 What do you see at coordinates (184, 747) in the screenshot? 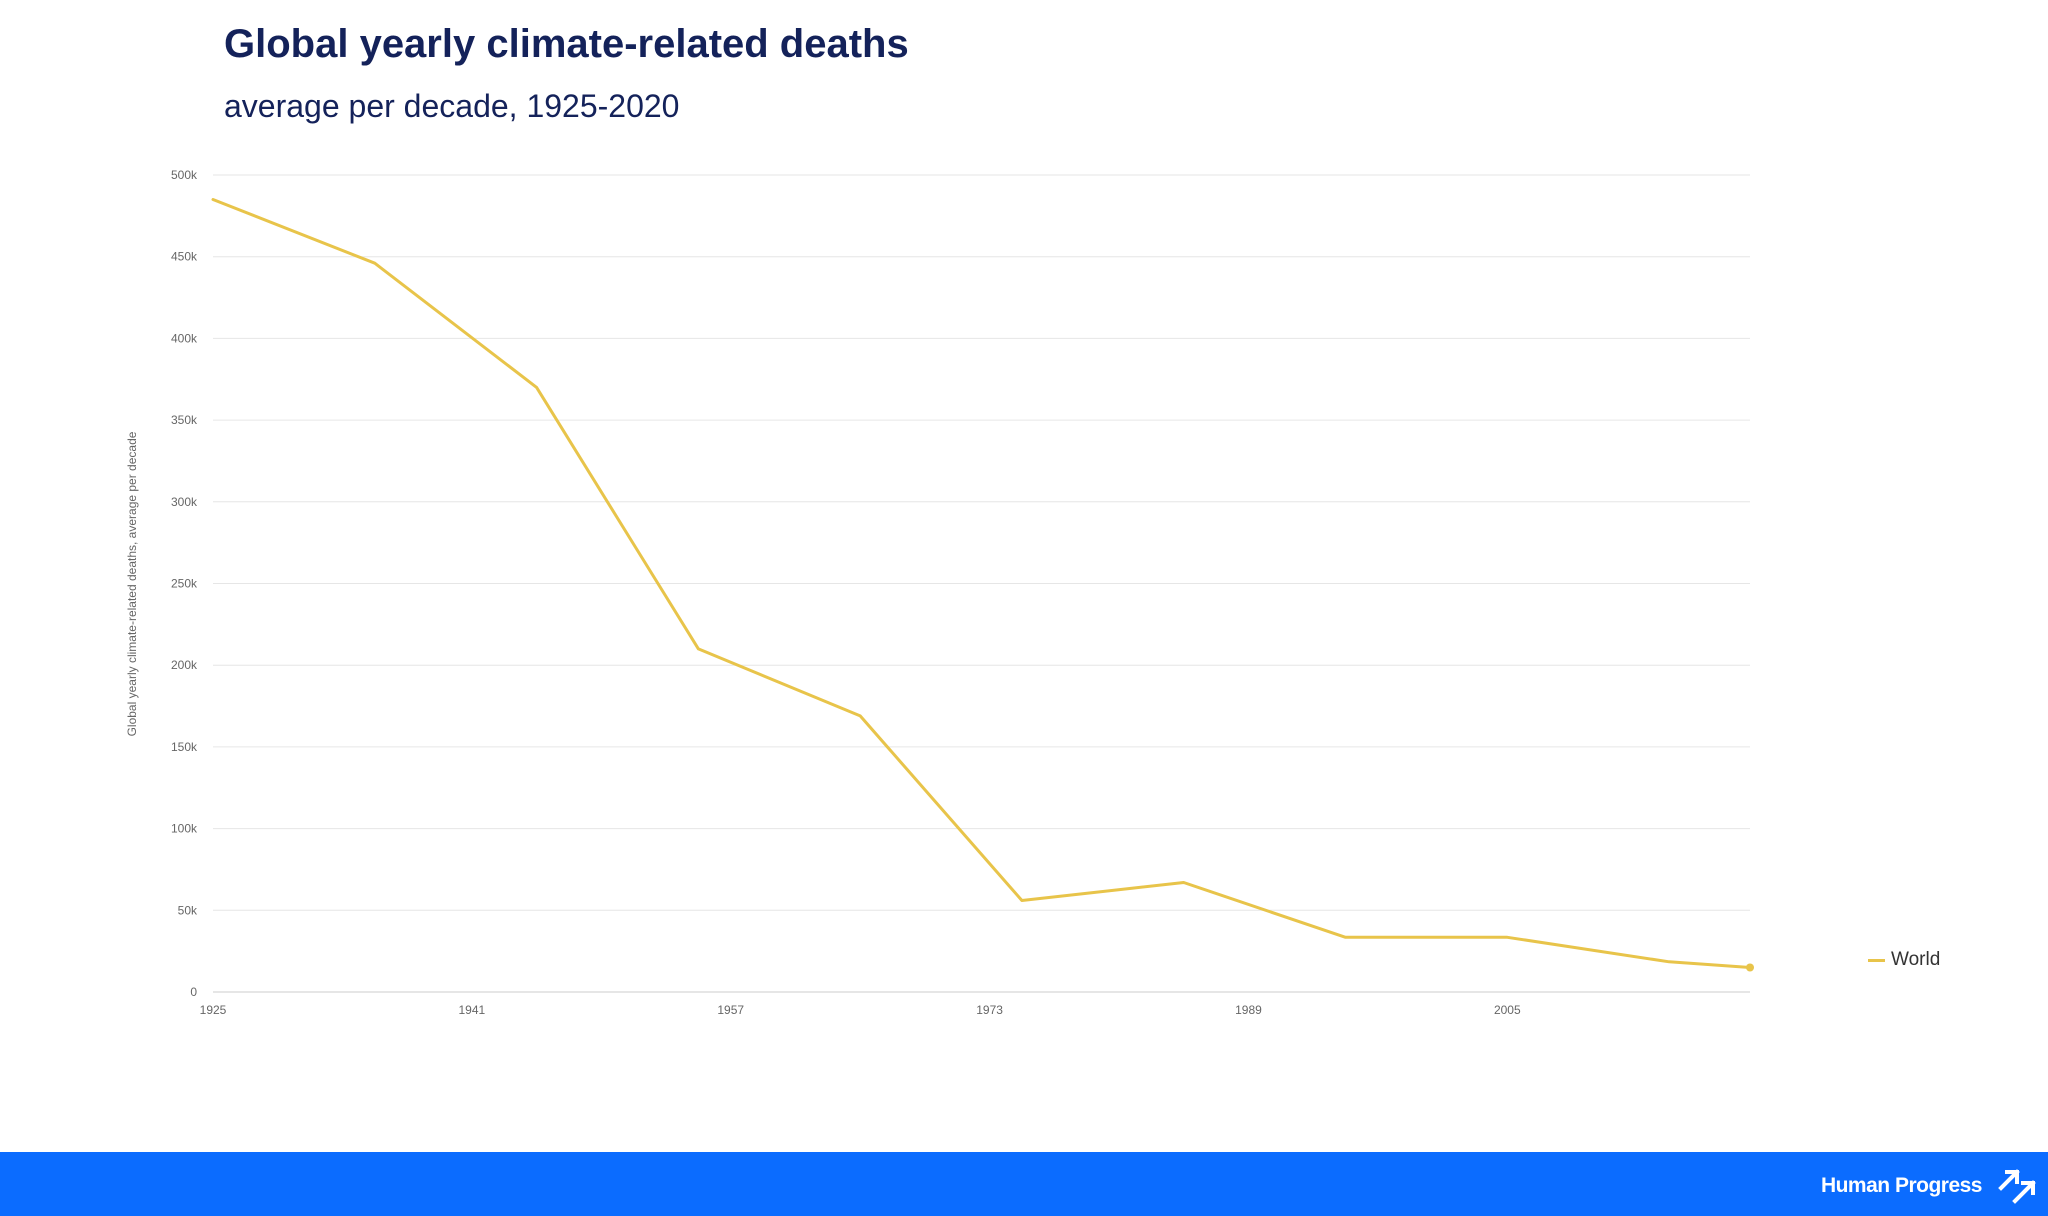
I see `y-tick-label: 150k` at bounding box center [184, 747].